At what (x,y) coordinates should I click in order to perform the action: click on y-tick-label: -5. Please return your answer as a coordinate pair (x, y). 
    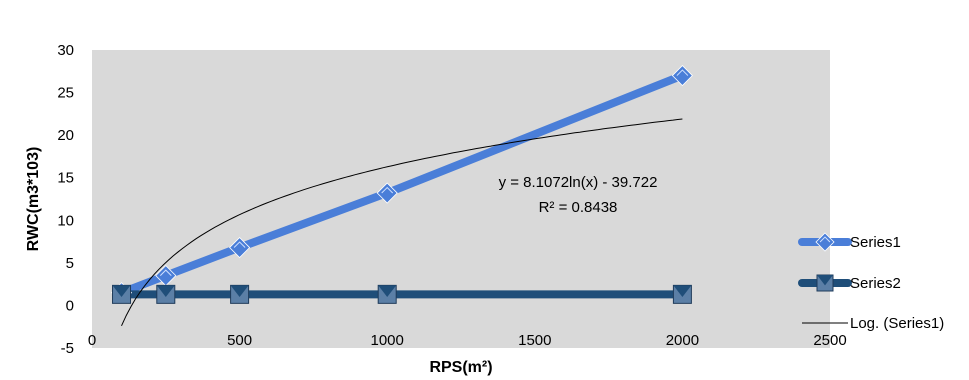
    Looking at the image, I should click on (67, 348).